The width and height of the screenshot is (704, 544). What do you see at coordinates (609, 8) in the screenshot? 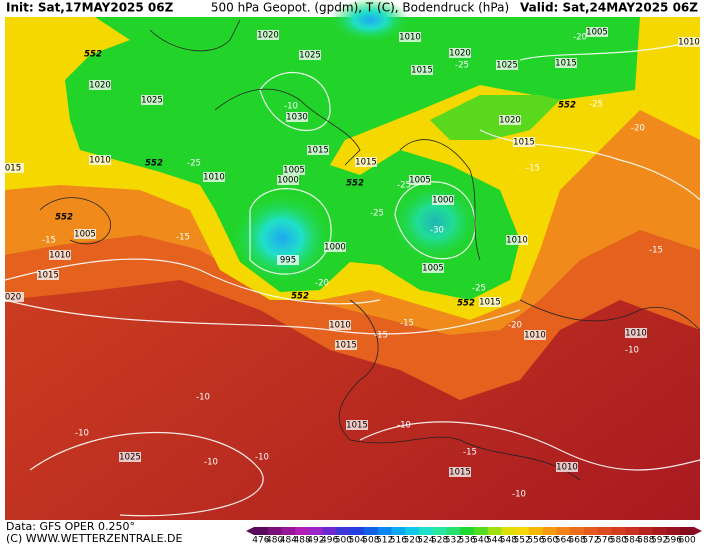
I see `valid-time: Valid: Sat,24MAY2025 06Z` at bounding box center [609, 8].